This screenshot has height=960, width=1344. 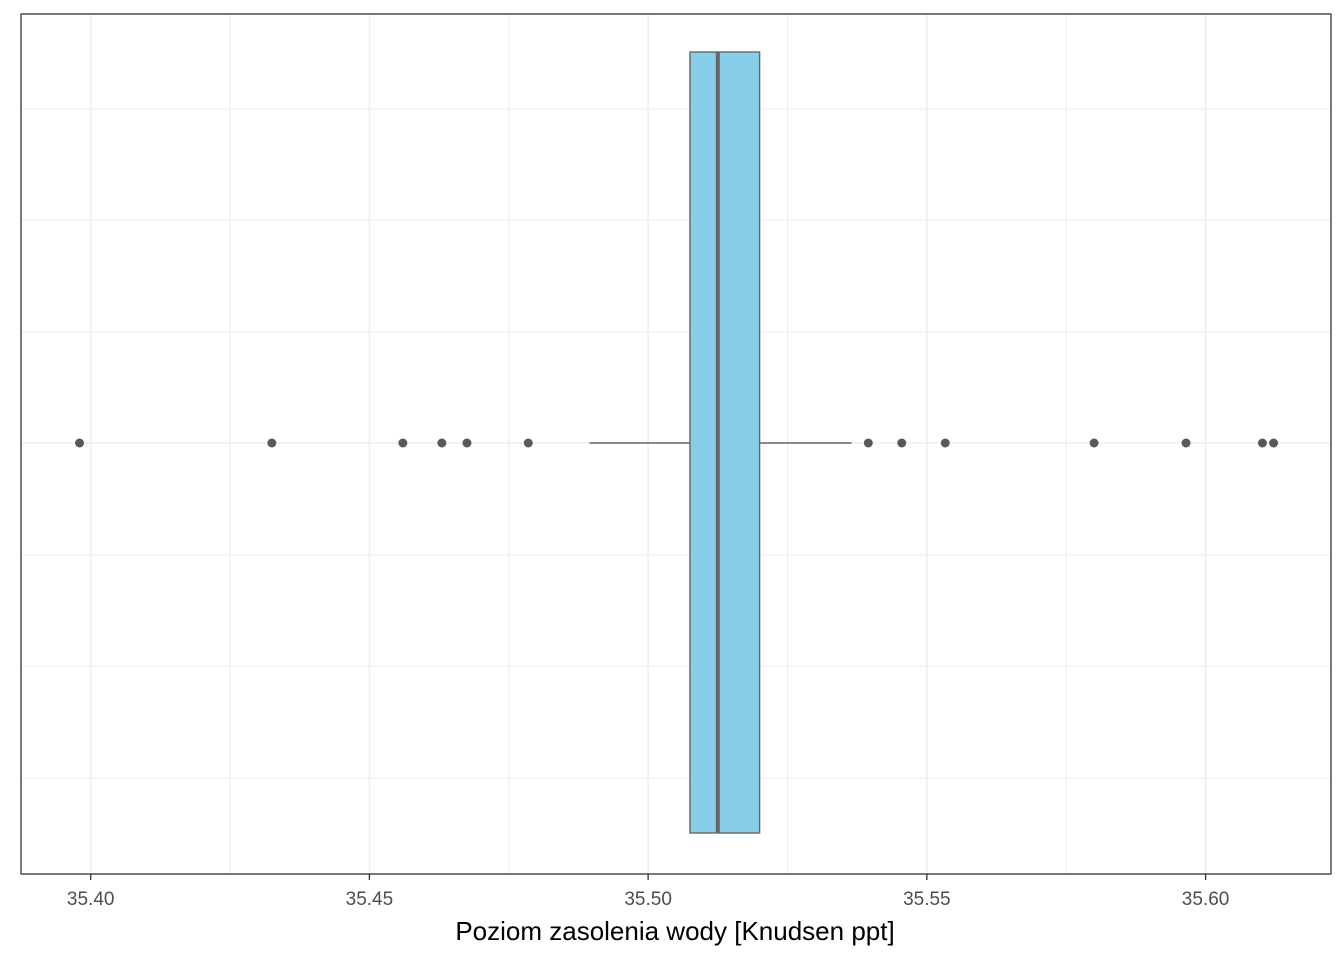 I want to click on box-group, so click(x=725, y=442).